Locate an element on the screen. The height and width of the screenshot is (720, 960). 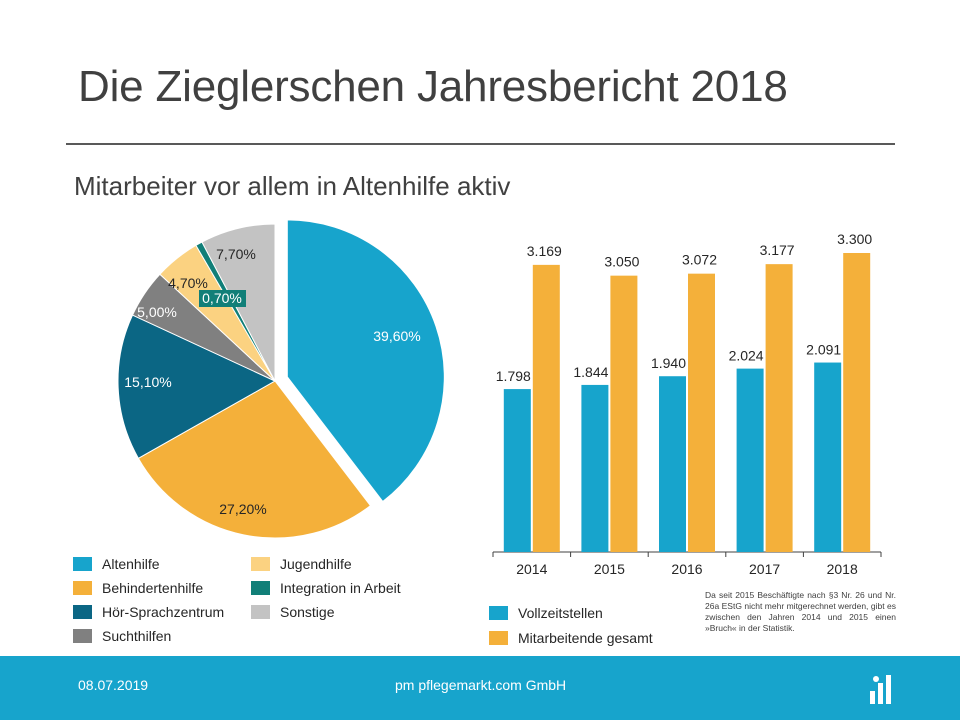
pie-data-label: 39,60% is located at coordinates (396, 336).